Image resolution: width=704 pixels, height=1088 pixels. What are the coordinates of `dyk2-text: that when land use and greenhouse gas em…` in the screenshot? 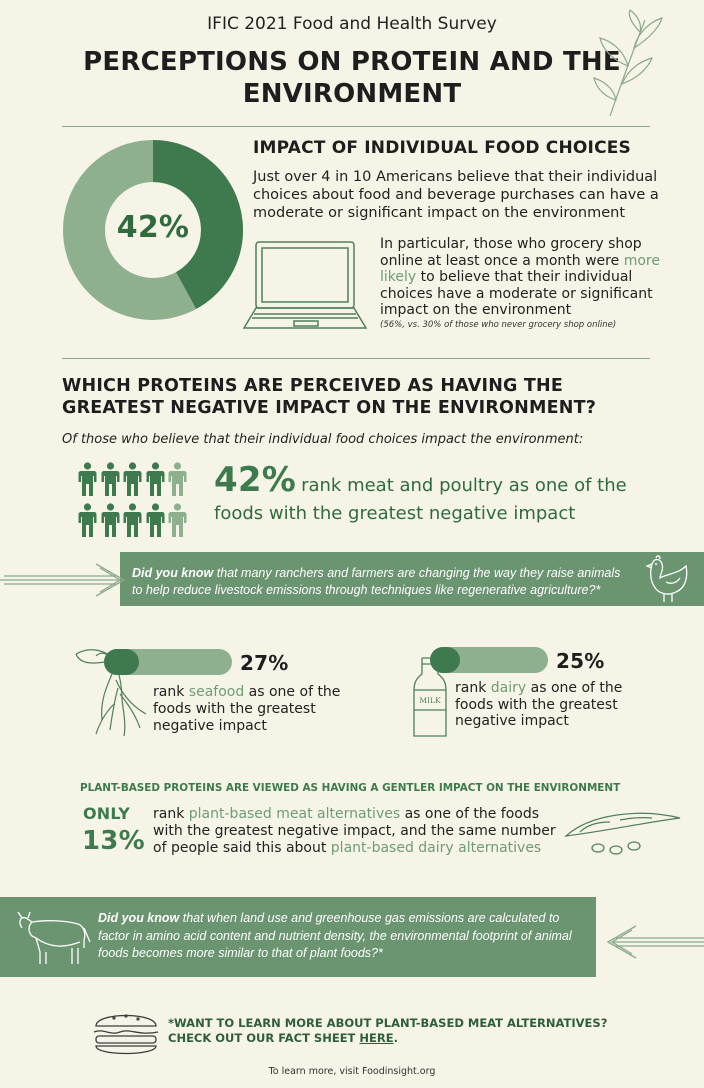 It's located at (335, 935).